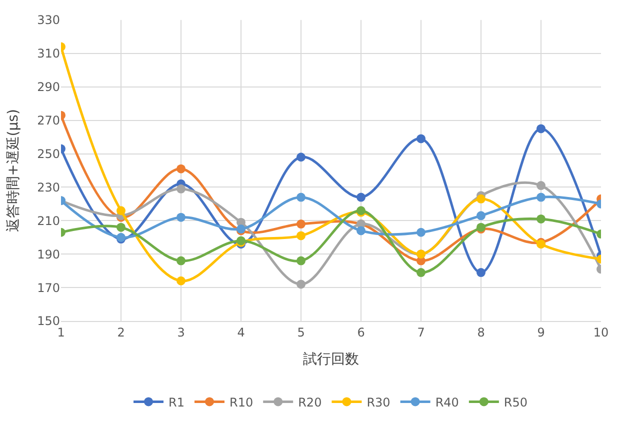 This screenshot has height=428, width=621. What do you see at coordinates (61, 332) in the screenshot?
I see `x-tick-label: 1` at bounding box center [61, 332].